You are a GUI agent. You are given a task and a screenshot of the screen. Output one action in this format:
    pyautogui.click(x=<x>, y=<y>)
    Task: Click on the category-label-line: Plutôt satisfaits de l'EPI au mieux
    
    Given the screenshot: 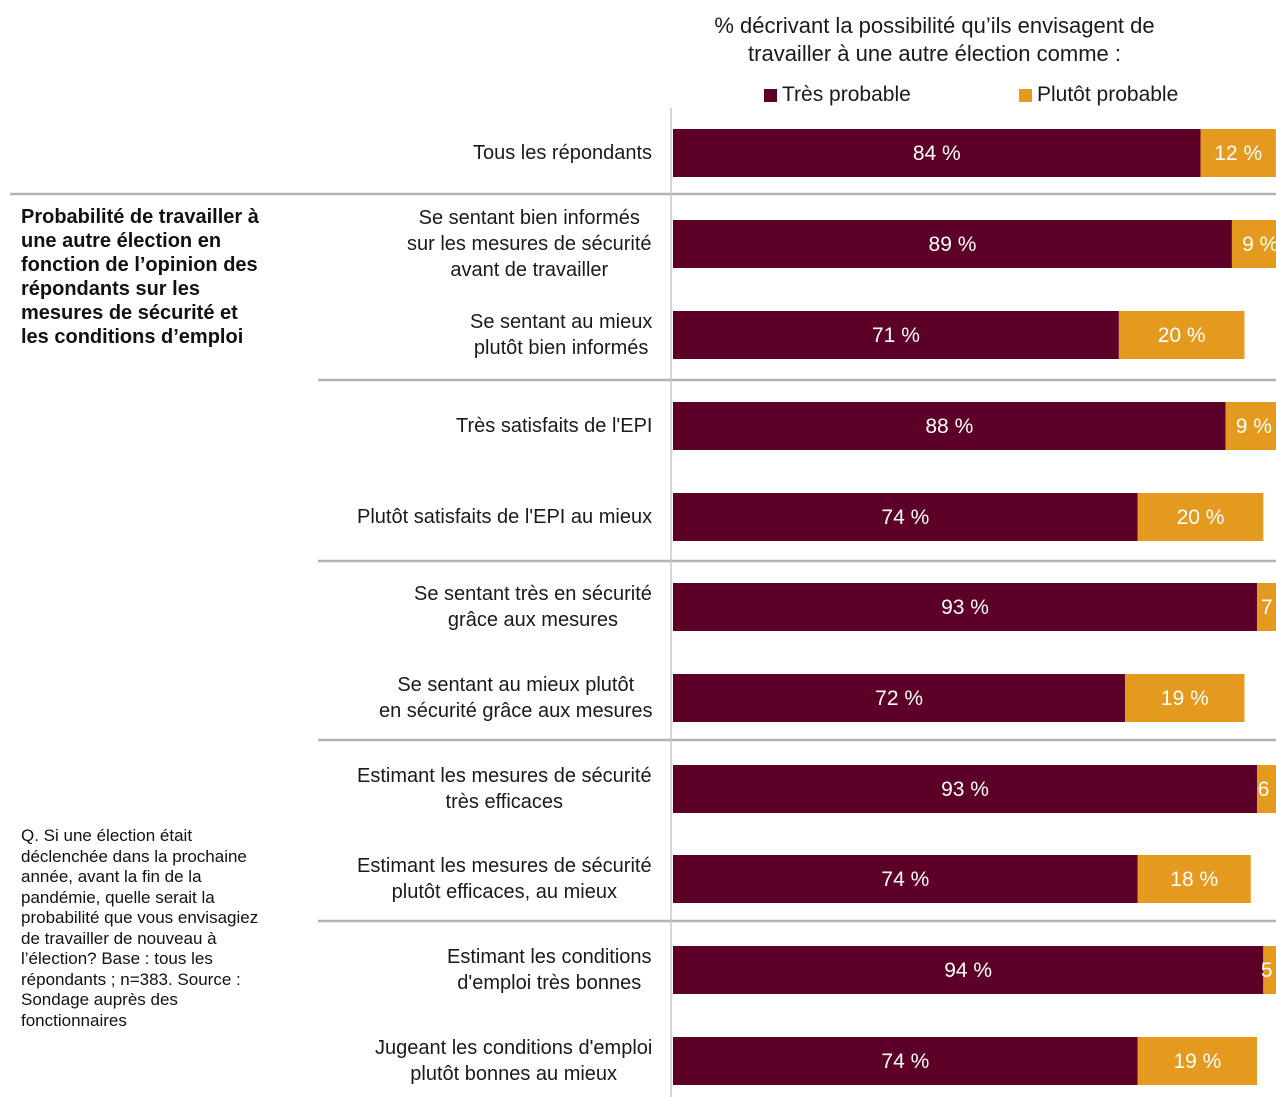 What is the action you would take?
    pyautogui.click(x=505, y=517)
    